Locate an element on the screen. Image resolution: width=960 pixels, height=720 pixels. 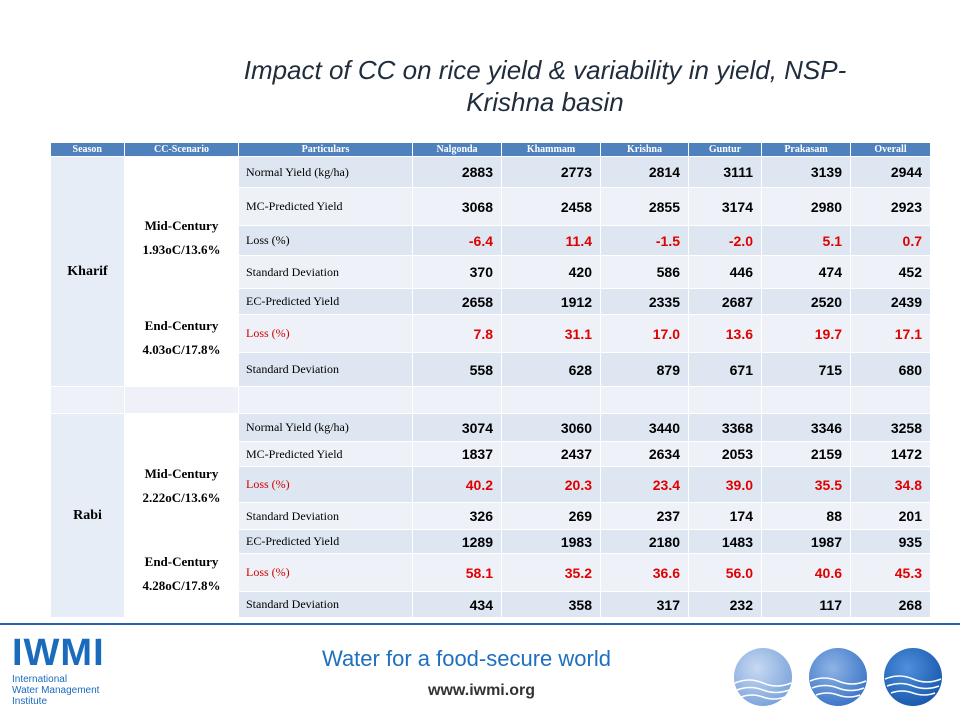
loss-value-cell: 56.0 is located at coordinates (725, 572).